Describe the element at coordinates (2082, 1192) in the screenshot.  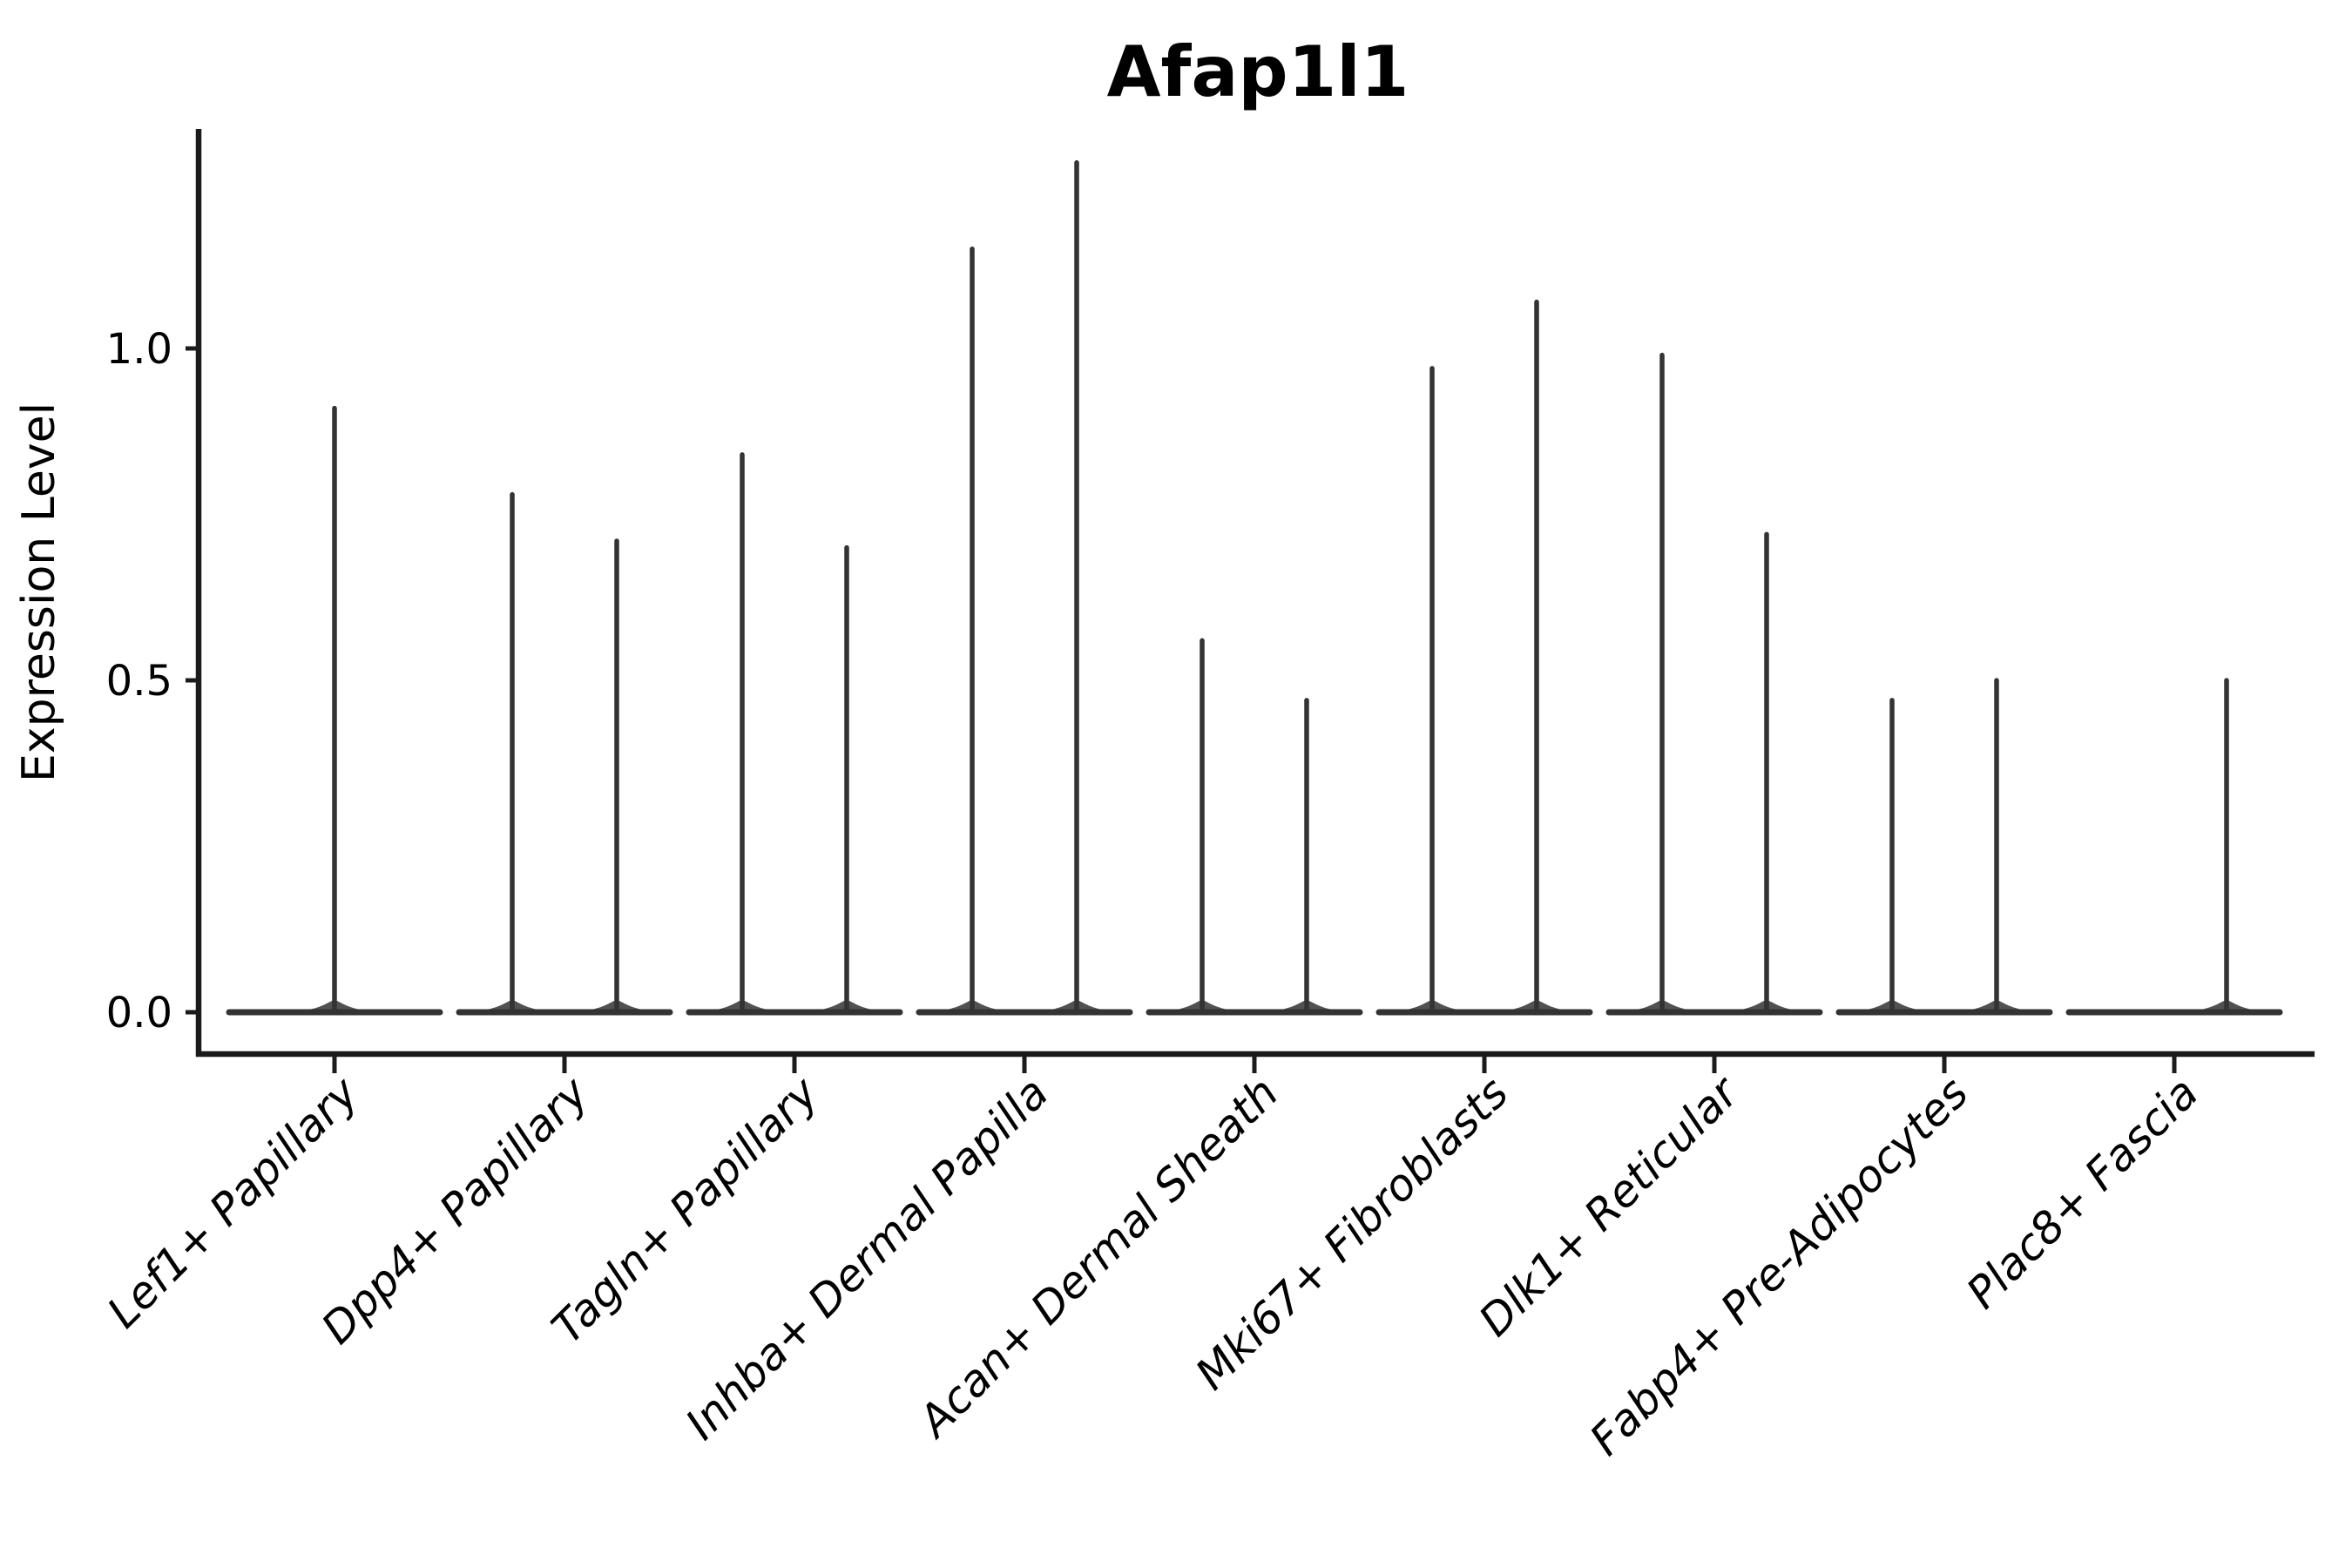
I see `x-tick-label: Plac8+ Fascia` at that location.